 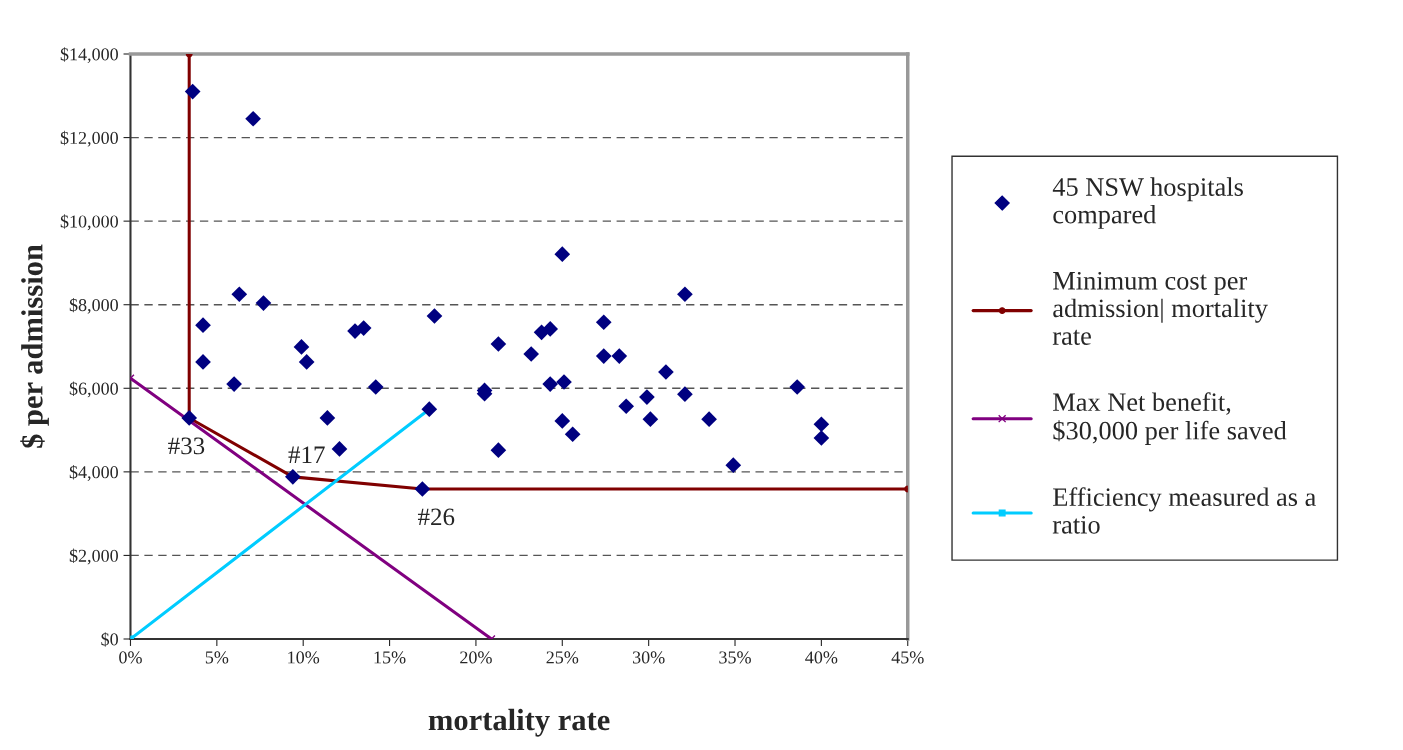 What do you see at coordinates (562, 657) in the screenshot?
I see `x-tick-label: 25%` at bounding box center [562, 657].